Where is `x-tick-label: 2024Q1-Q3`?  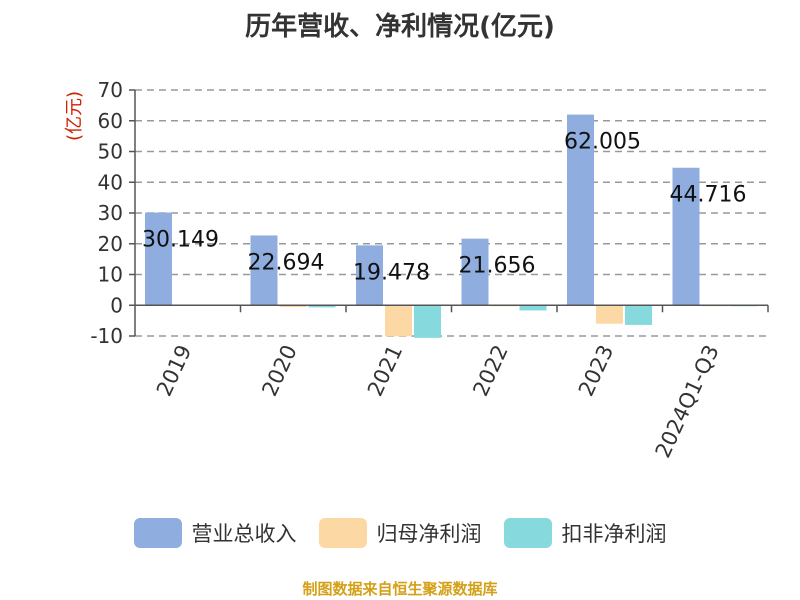
x-tick-label: 2024Q1-Q3 is located at coordinates (687, 401).